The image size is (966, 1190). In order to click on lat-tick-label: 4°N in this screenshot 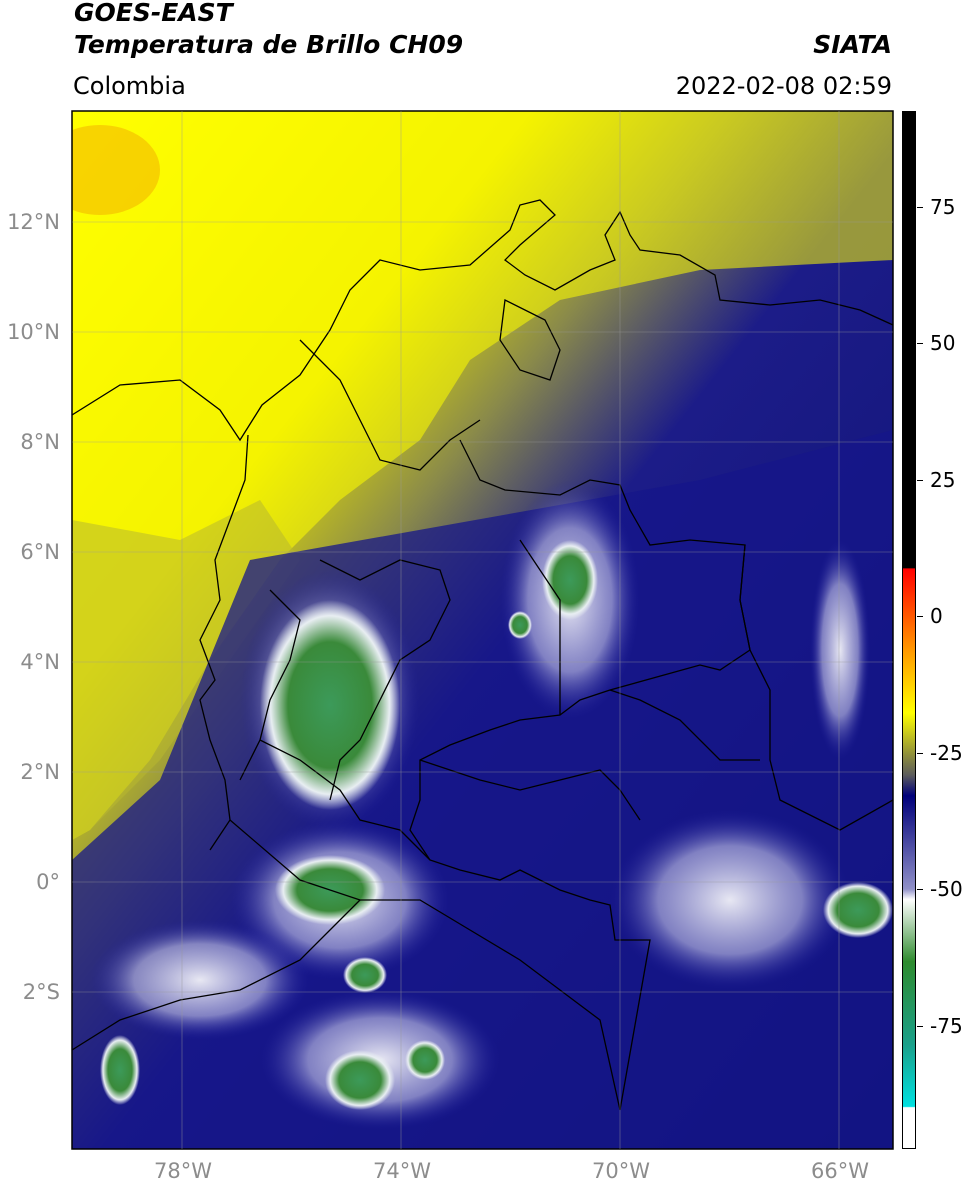, I will do `click(40, 662)`.